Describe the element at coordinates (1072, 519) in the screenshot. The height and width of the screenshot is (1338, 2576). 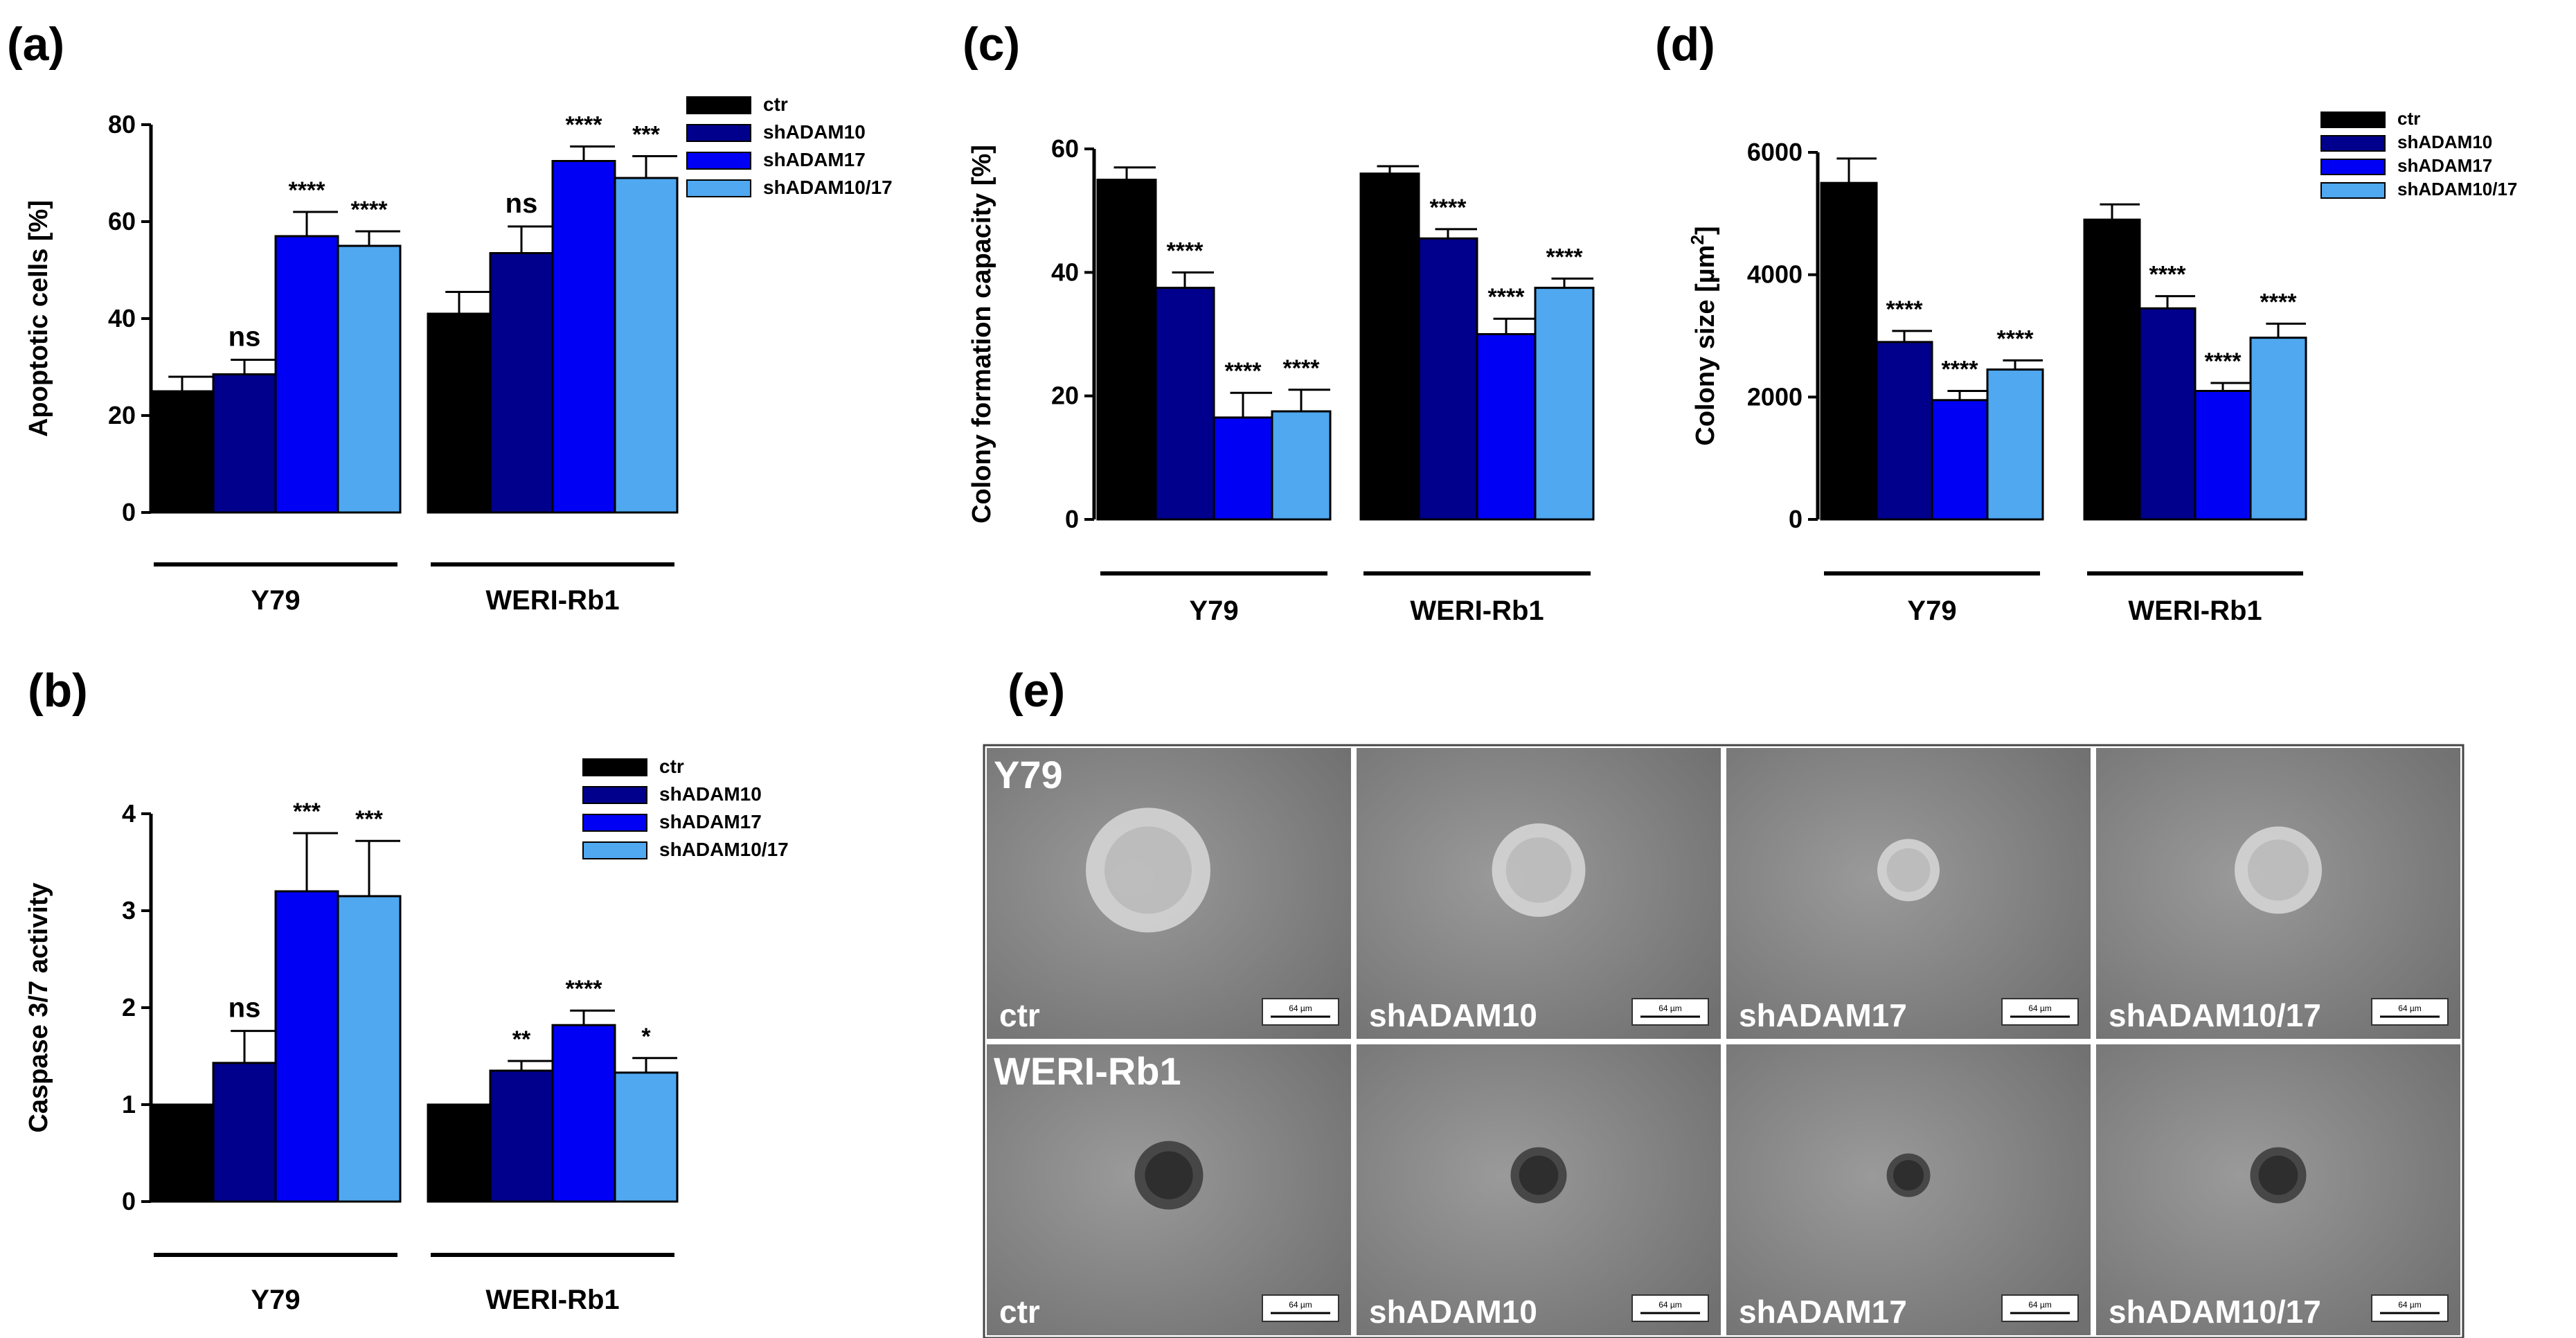
I see `y-tick-label-c: 0` at that location.